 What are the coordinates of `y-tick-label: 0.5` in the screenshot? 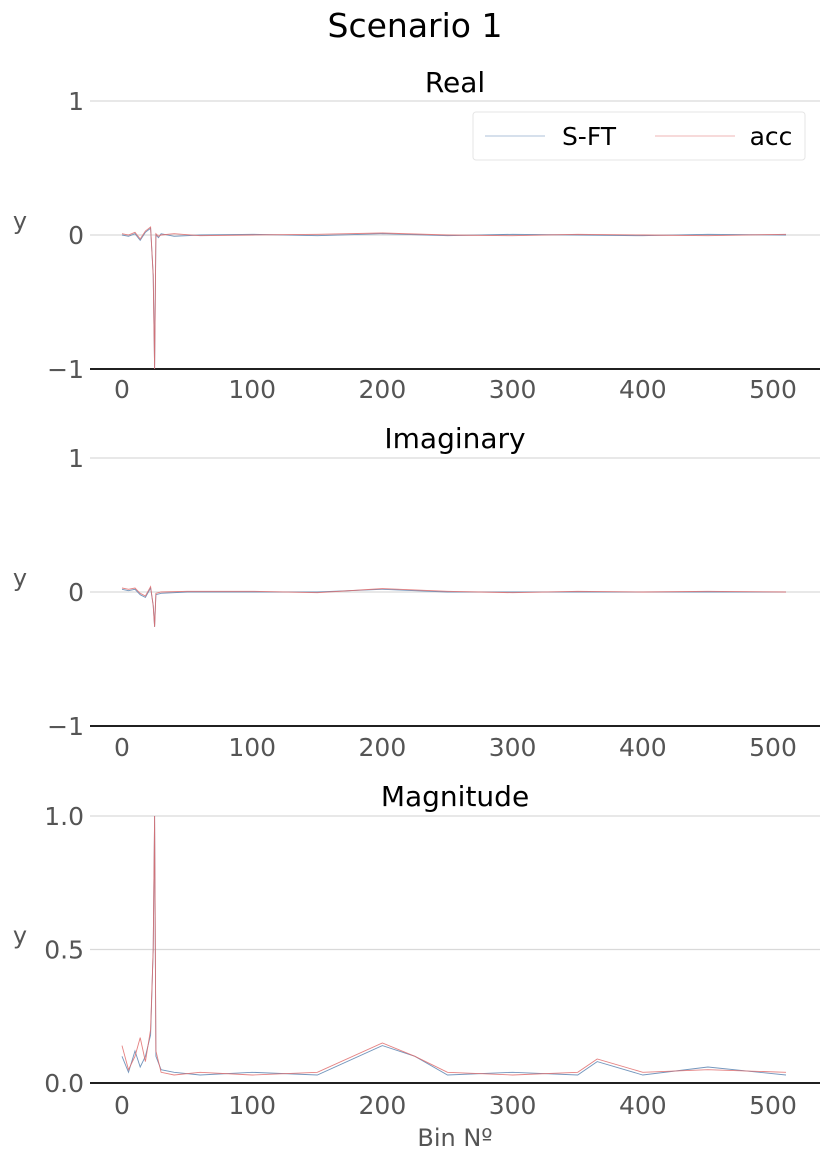 It's located at (64, 950).